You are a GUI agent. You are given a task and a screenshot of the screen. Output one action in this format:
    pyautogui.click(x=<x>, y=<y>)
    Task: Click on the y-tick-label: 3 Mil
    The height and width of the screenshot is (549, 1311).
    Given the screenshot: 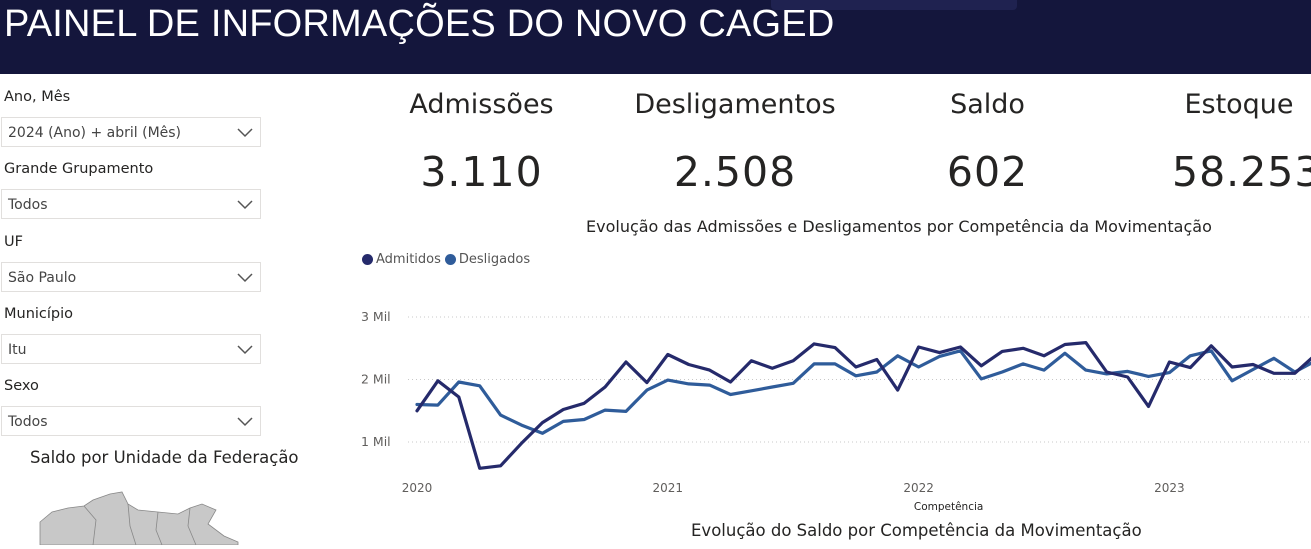 What is the action you would take?
    pyautogui.click(x=376, y=316)
    